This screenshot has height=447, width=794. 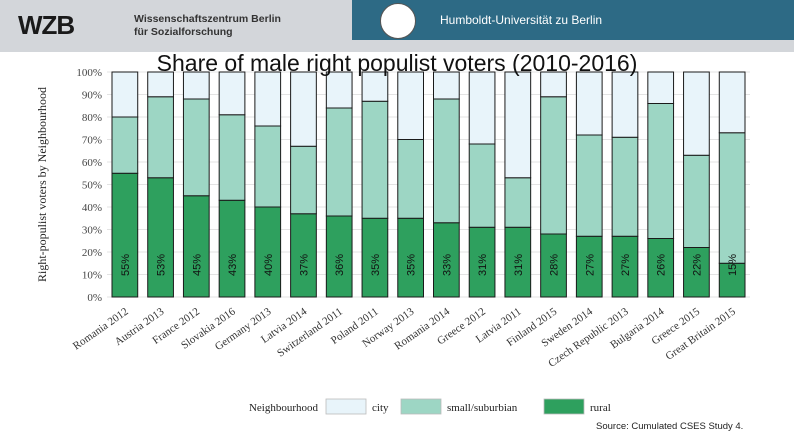 What do you see at coordinates (197, 265) in the screenshot?
I see `data-label: 45%` at bounding box center [197, 265].